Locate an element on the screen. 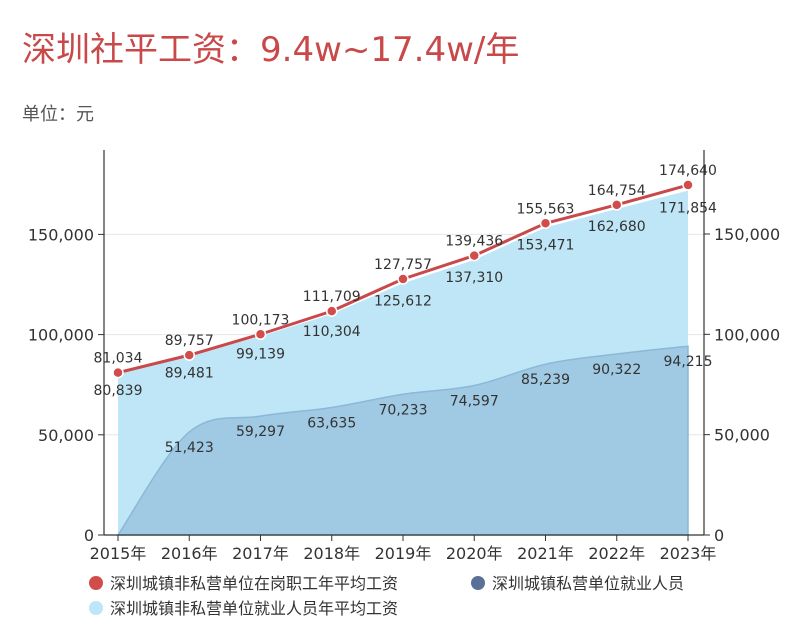 The height and width of the screenshot is (628, 800). label-staff-wage-5: 139,436 is located at coordinates (474, 242).